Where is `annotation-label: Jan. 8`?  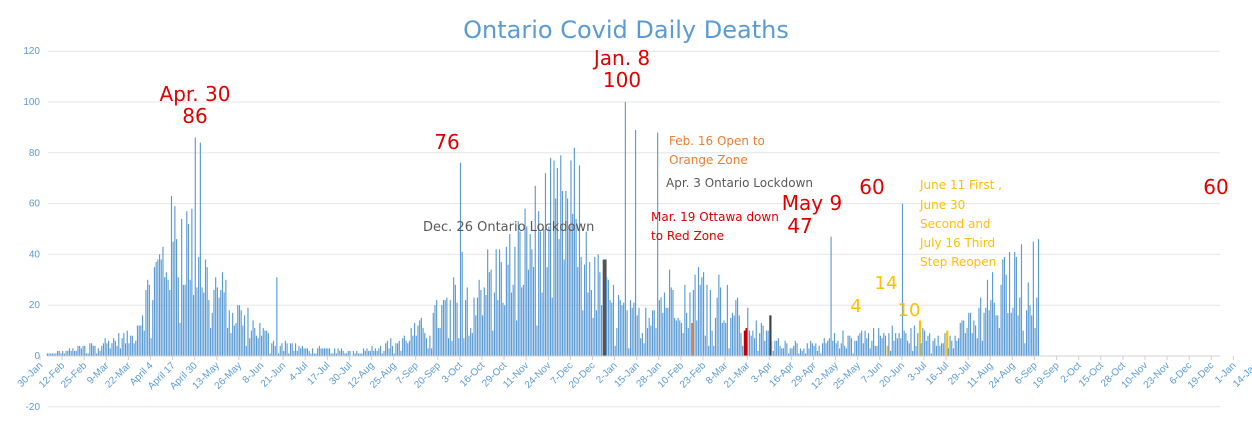
annotation-label: Jan. 8 is located at coordinates (621, 58).